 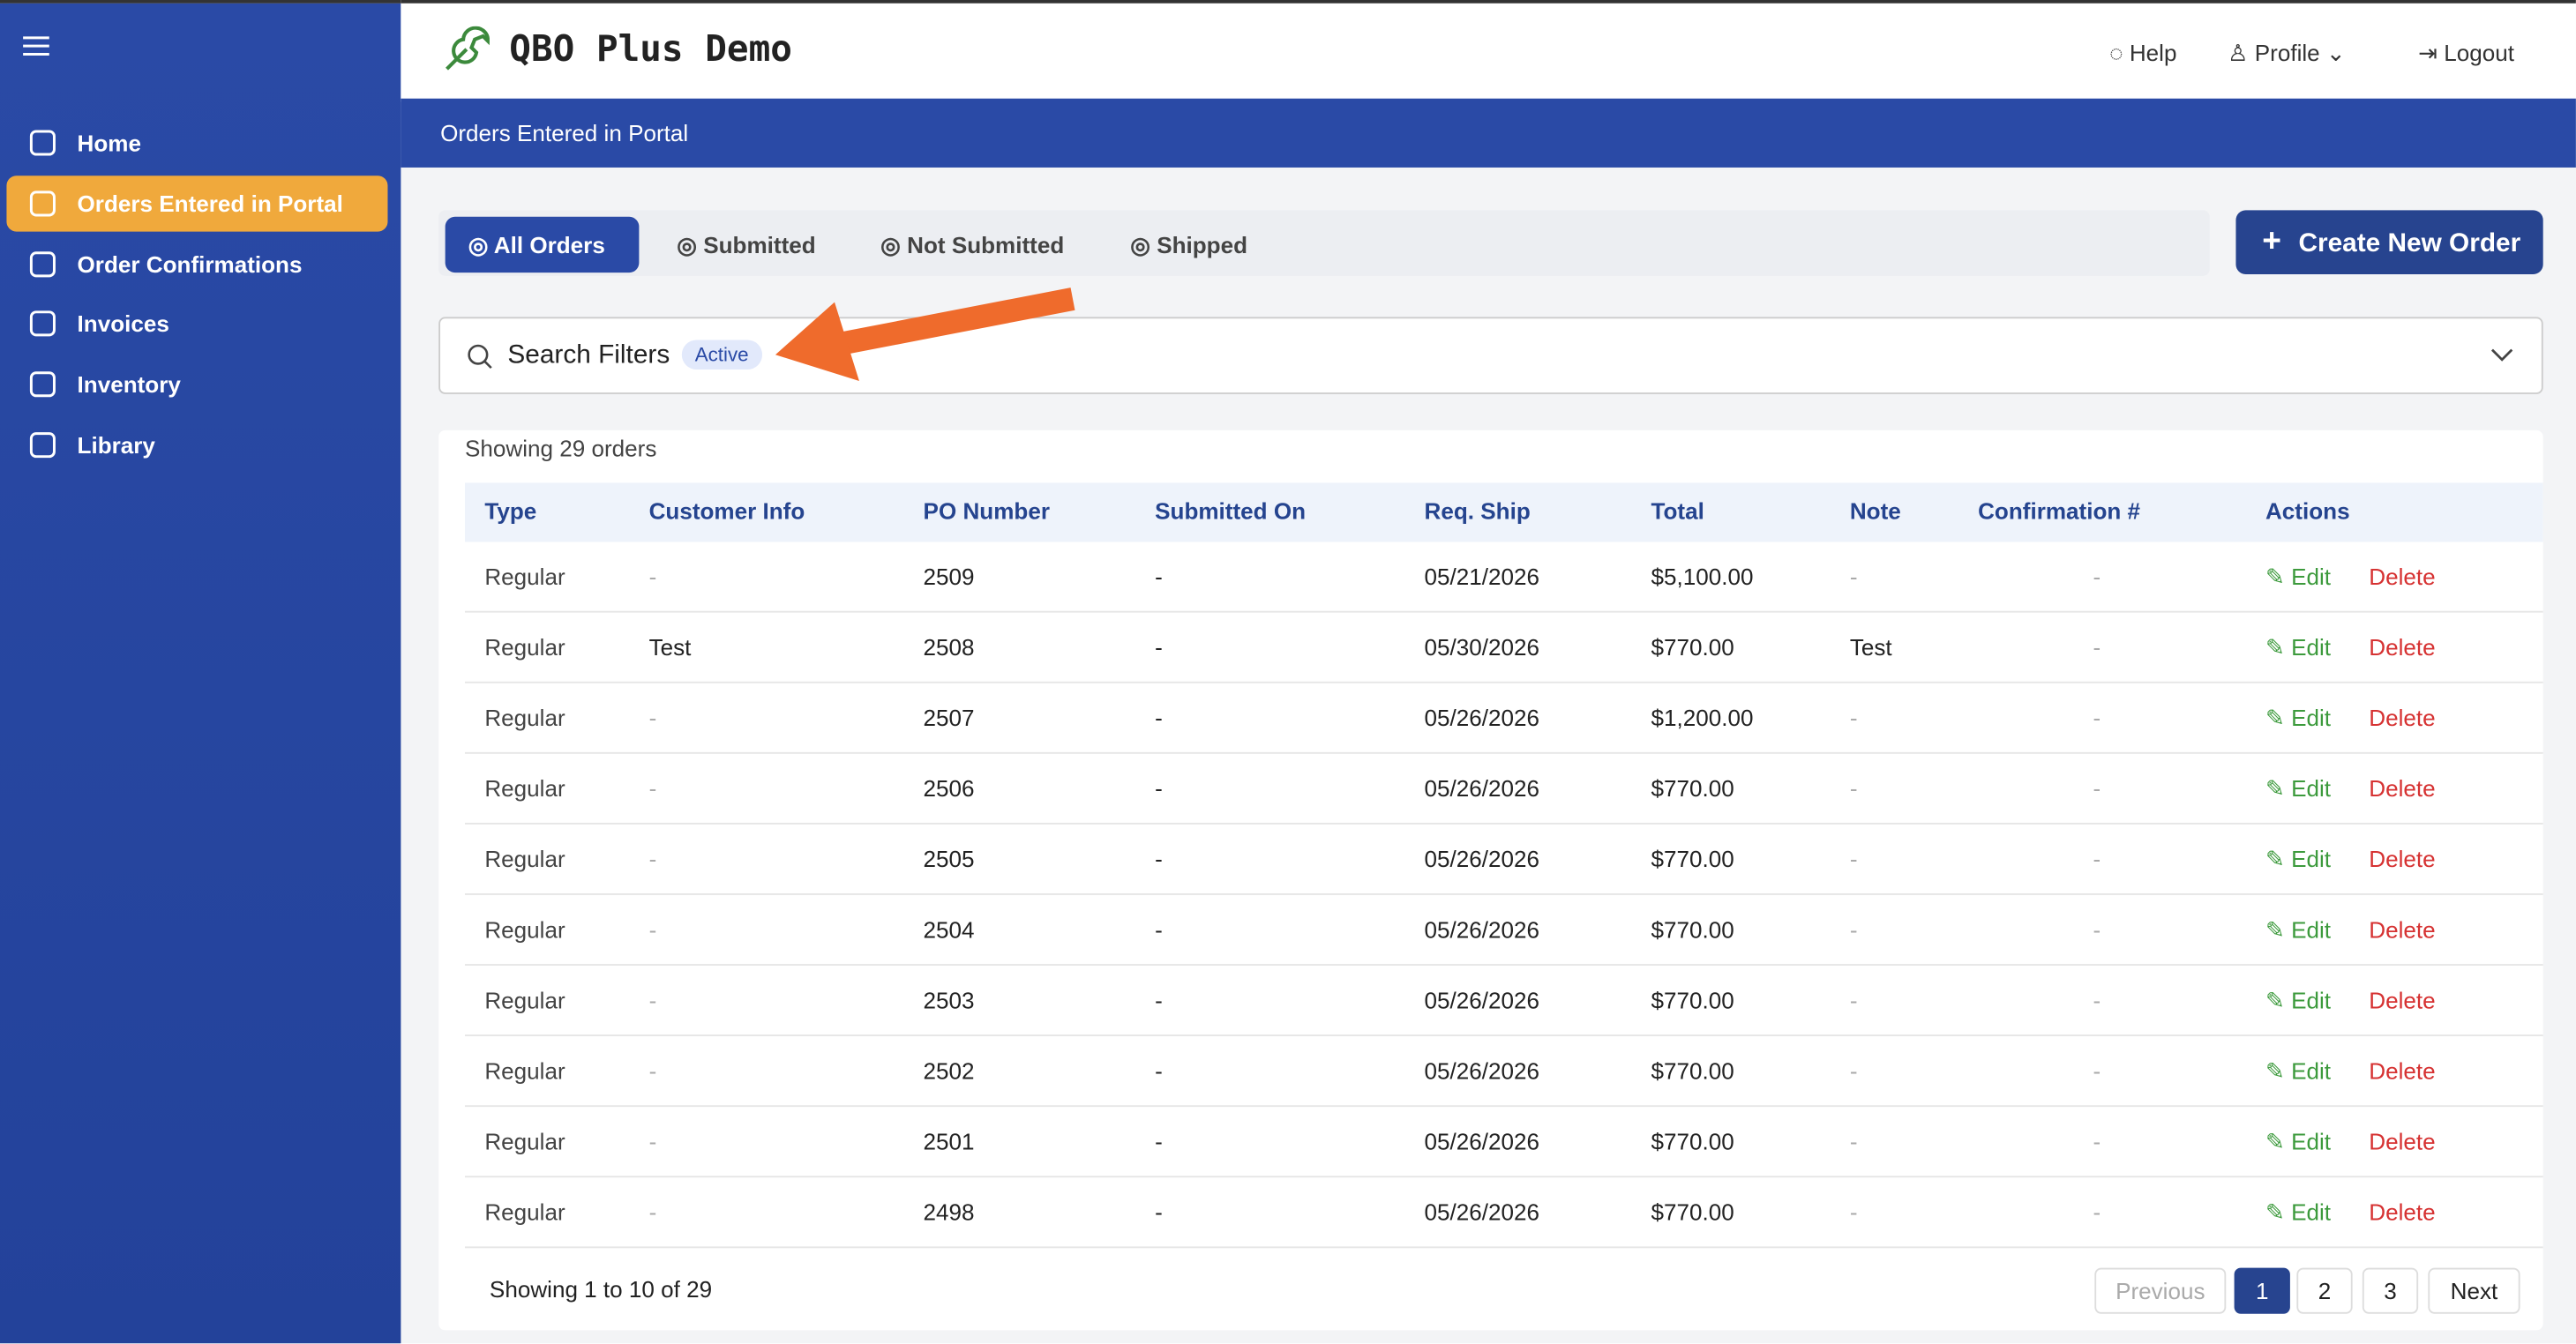 What do you see at coordinates (468, 48) in the screenshot?
I see `logo-icon` at bounding box center [468, 48].